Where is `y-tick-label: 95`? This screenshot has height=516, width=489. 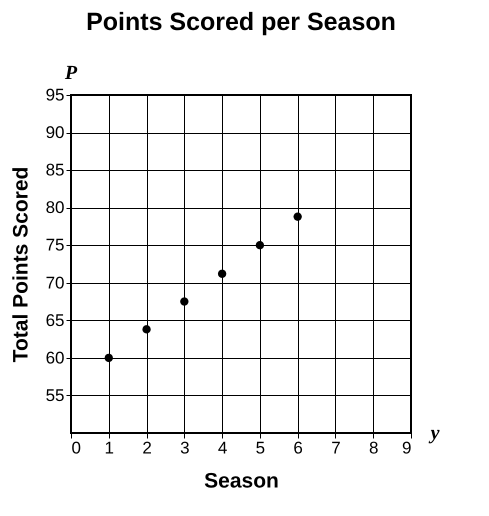
y-tick-label: 95 is located at coordinates (55, 95).